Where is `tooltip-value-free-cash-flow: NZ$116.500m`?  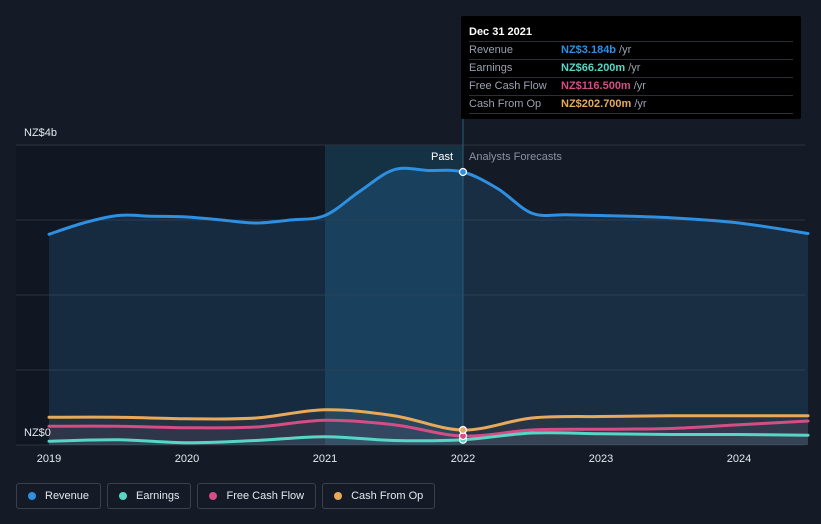
tooltip-value-free-cash-flow: NZ$116.500m is located at coordinates (596, 86).